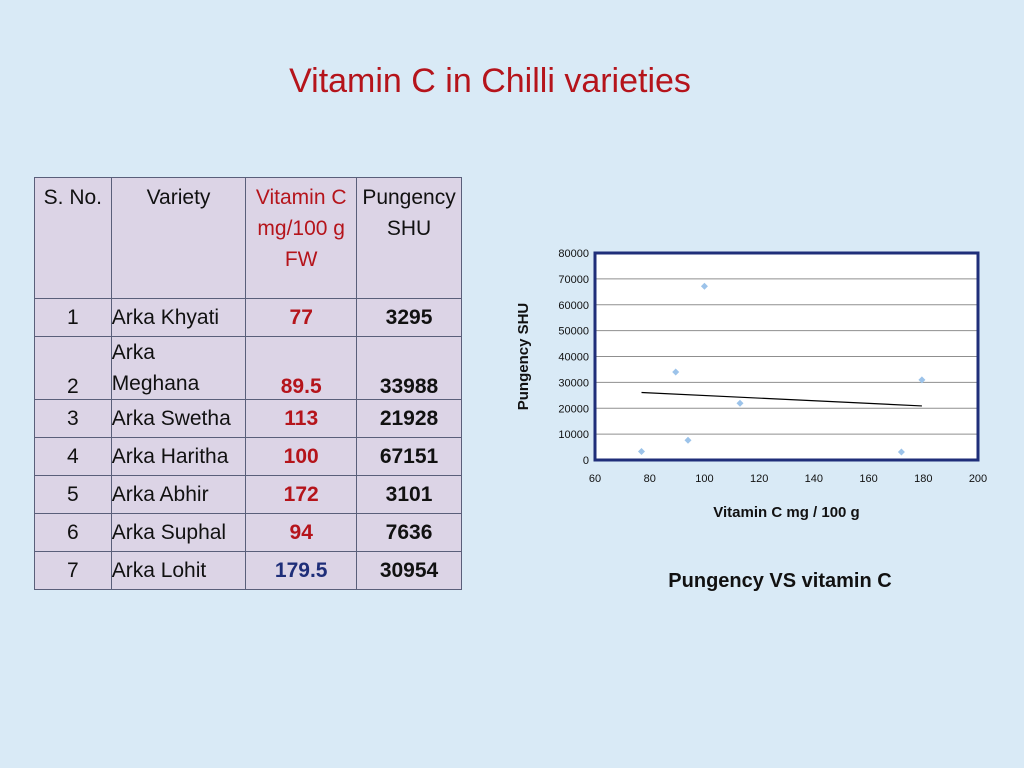 The width and height of the screenshot is (1024, 768). What do you see at coordinates (573, 280) in the screenshot?
I see `y-tick-label: 70000` at bounding box center [573, 280].